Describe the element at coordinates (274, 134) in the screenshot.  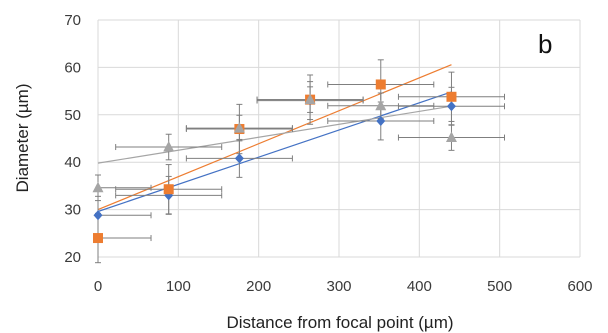
I see `triangle-trendline` at that location.